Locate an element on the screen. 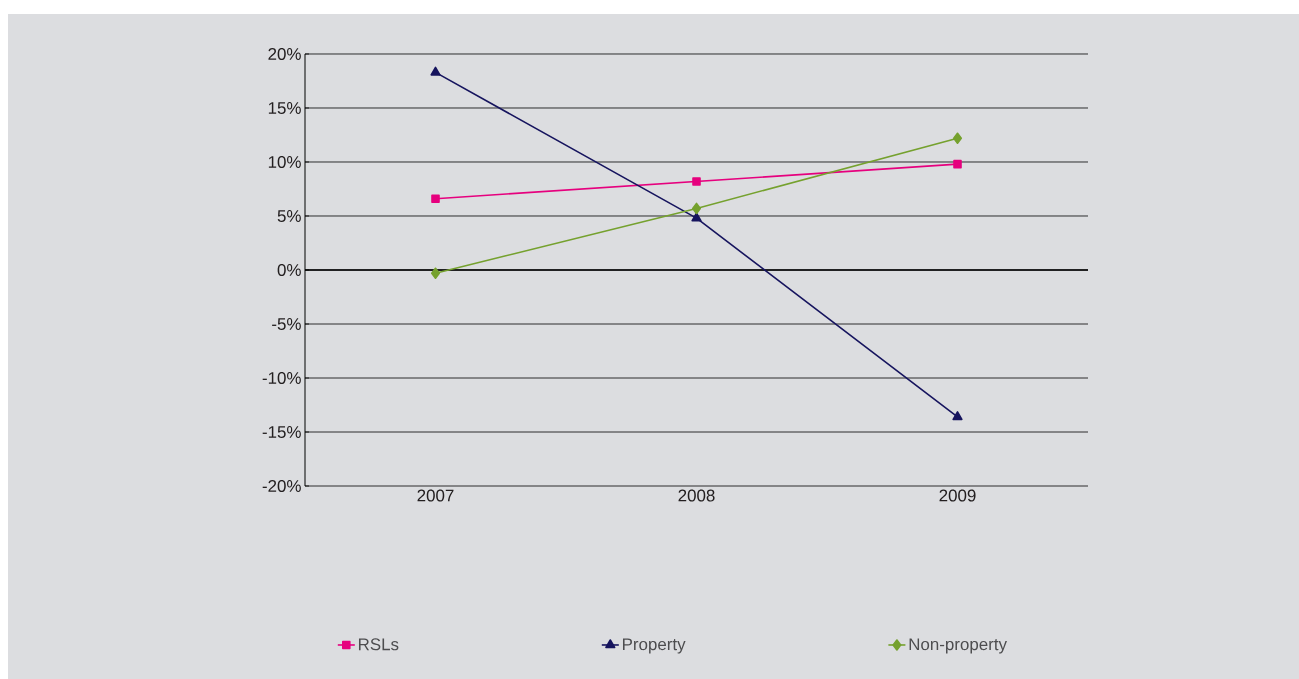 The height and width of the screenshot is (679, 1299). y-tick-label: -10% is located at coordinates (281, 378).